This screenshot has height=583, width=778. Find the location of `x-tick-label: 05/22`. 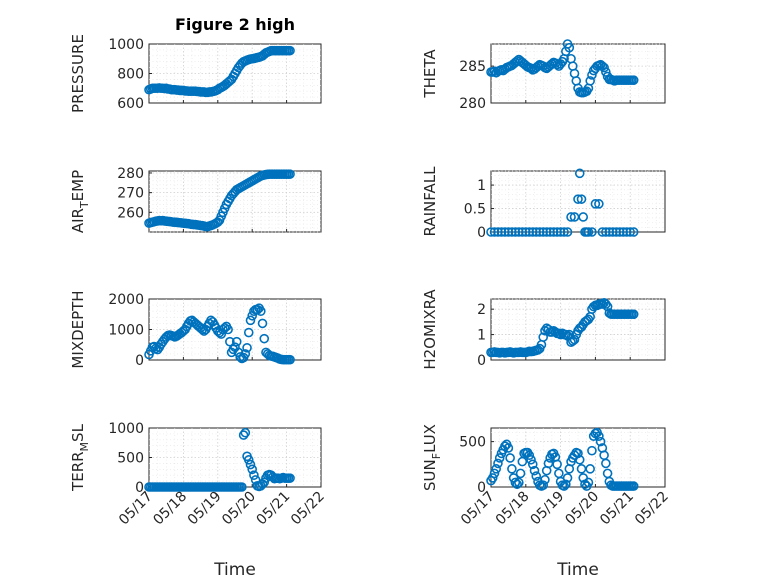

x-tick-label: 05/22 is located at coordinates (652, 509).